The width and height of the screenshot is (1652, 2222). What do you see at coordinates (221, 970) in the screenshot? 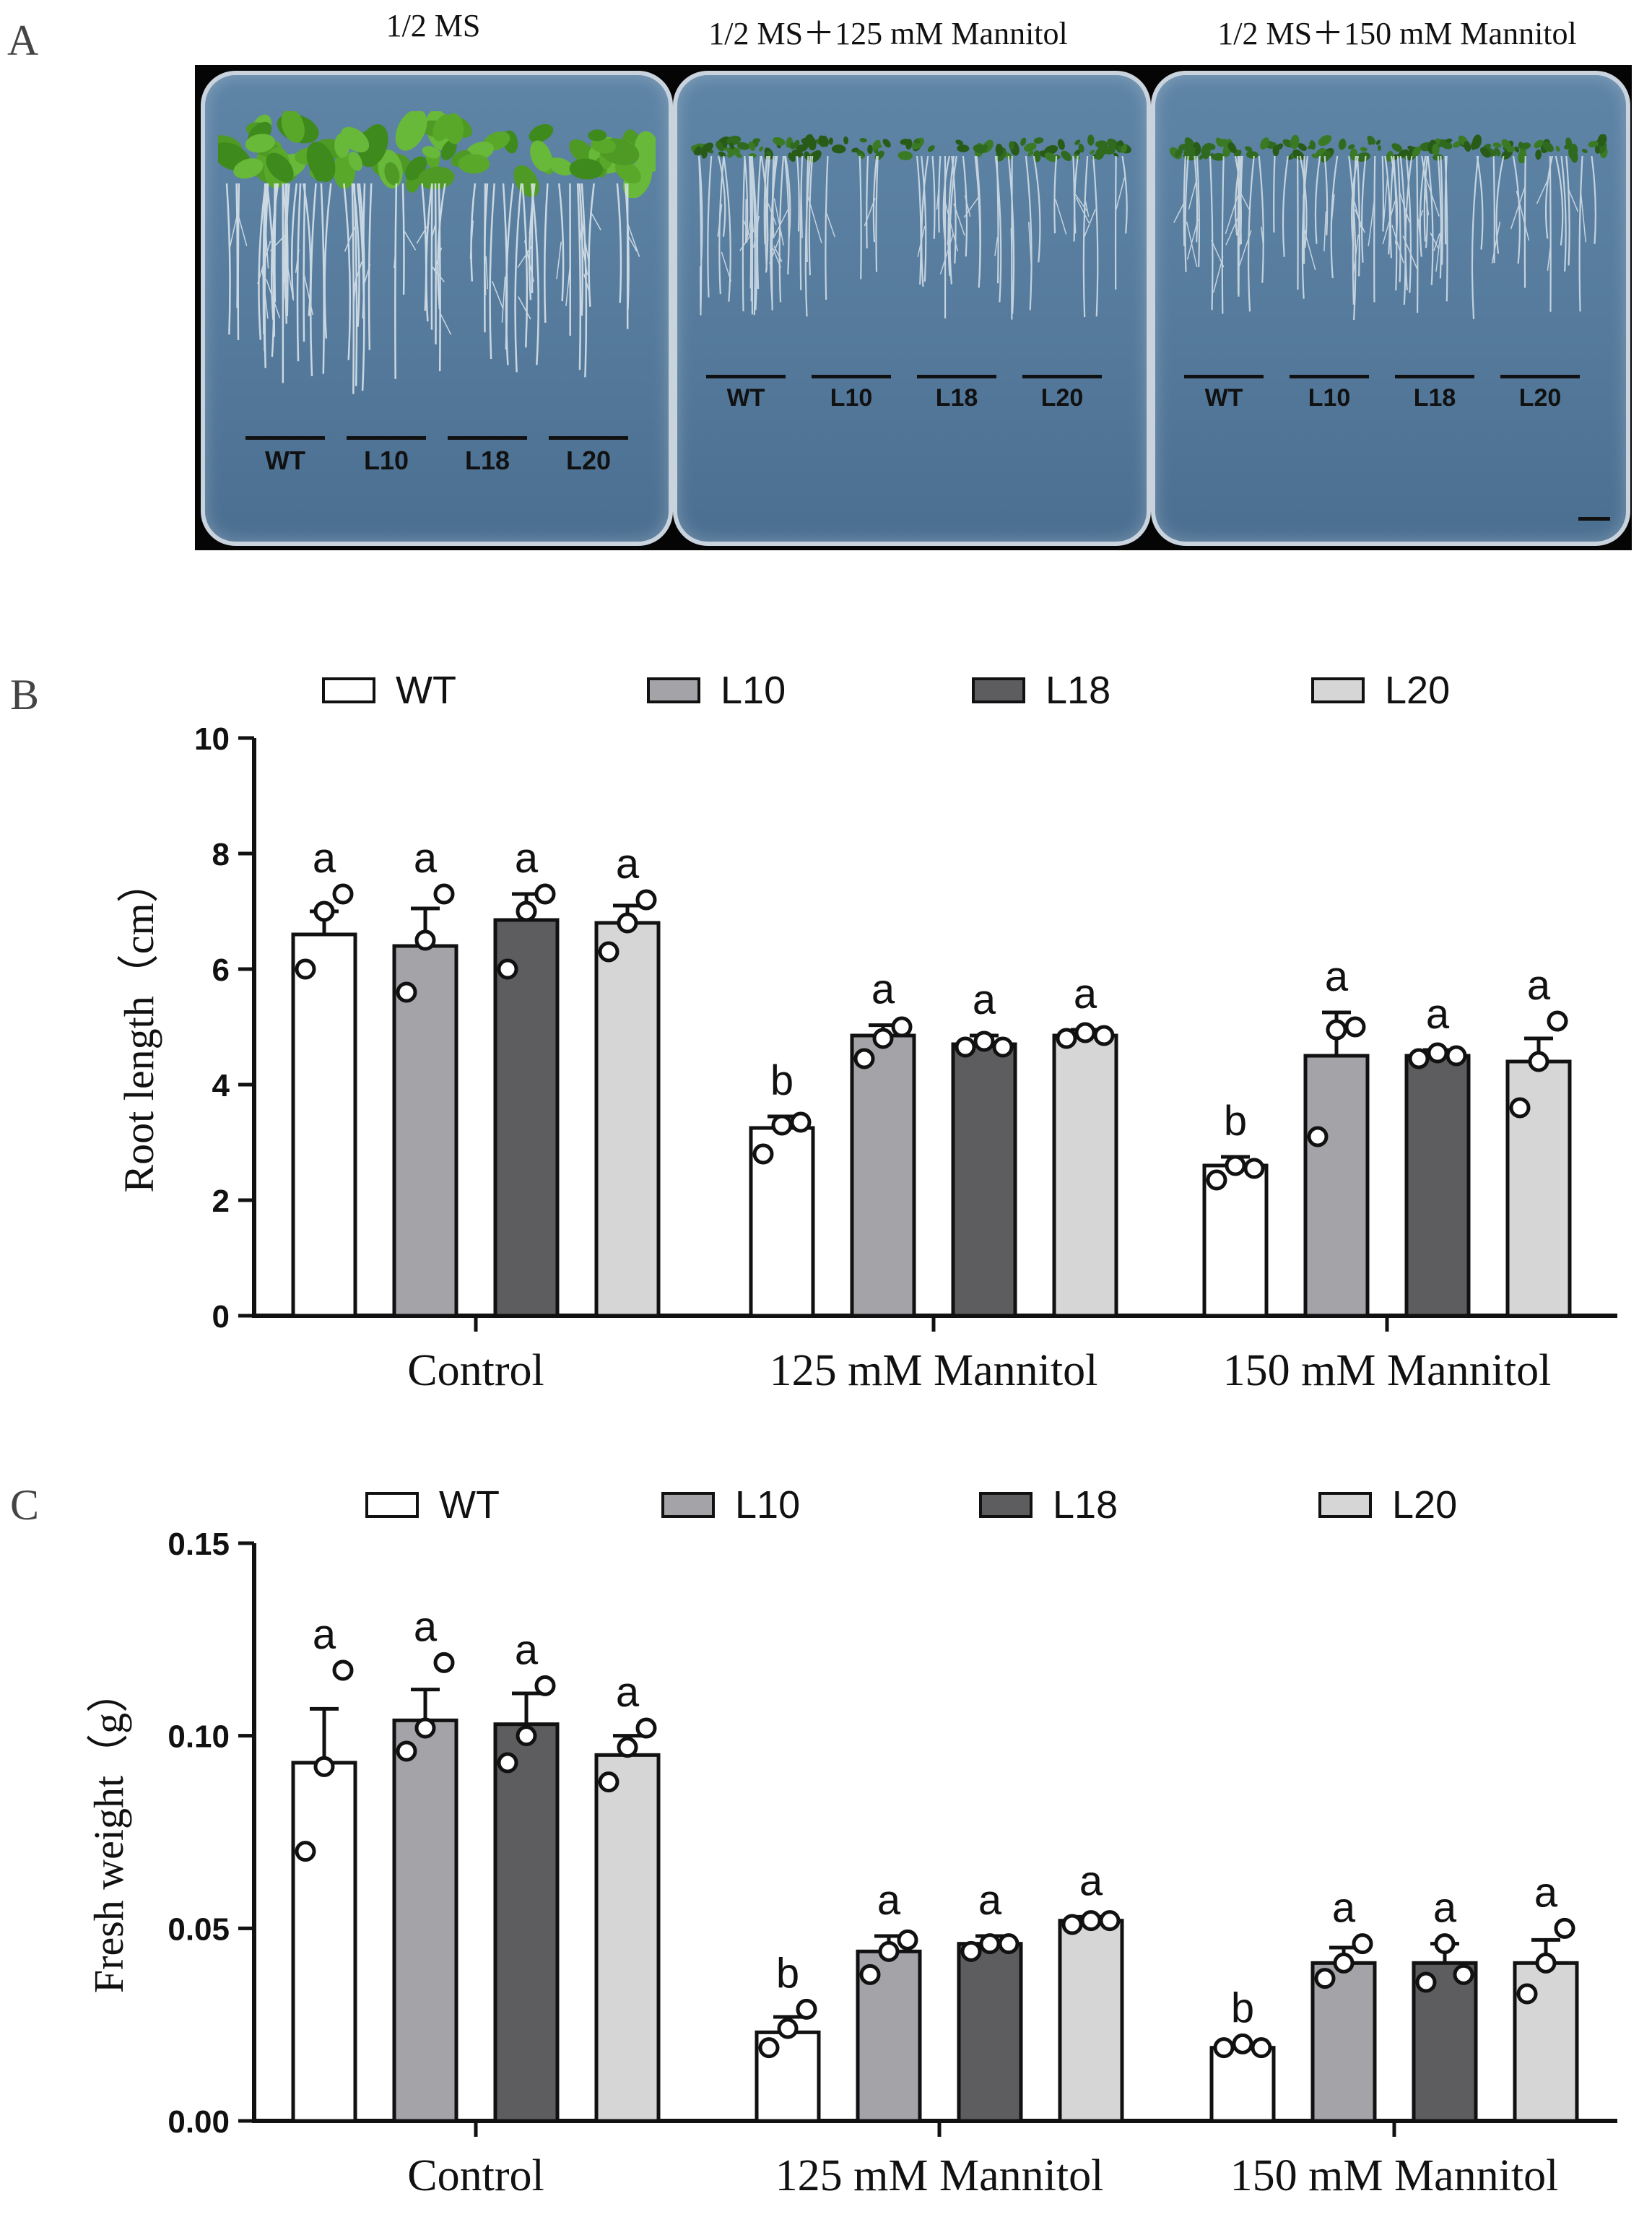
I see `y-tick-label: 6` at bounding box center [221, 970].